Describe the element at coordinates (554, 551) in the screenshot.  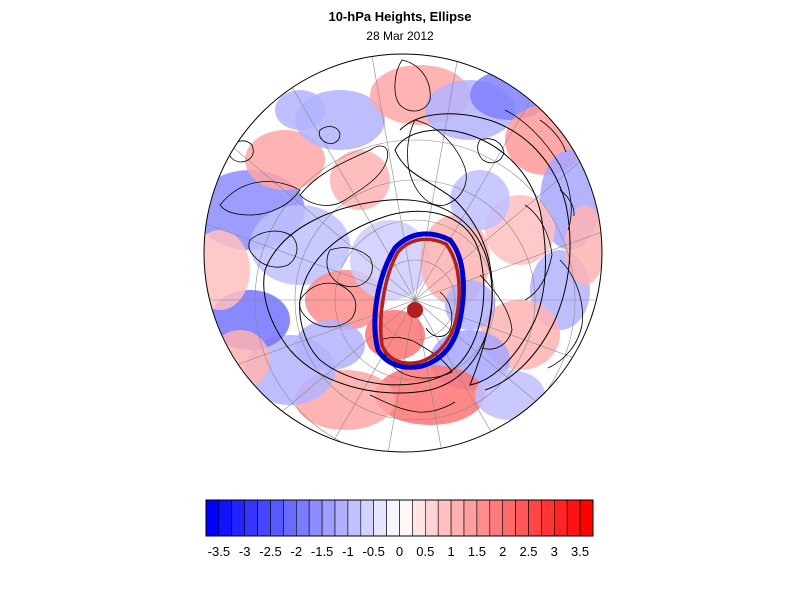
I see `colorbar-tick-label: 3` at that location.